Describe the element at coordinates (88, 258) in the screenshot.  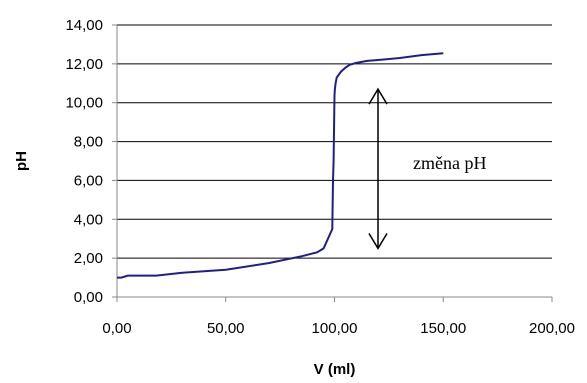
I see `y-tick-label: 2,00` at that location.